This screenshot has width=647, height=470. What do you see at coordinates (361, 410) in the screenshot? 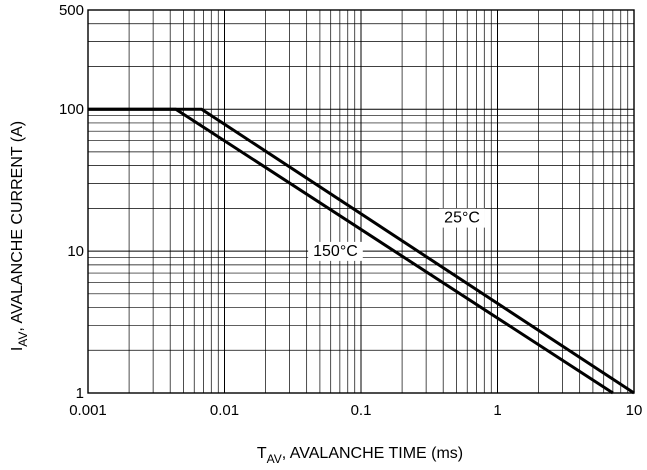
I see `x-tick-label: 0.1` at bounding box center [361, 410].